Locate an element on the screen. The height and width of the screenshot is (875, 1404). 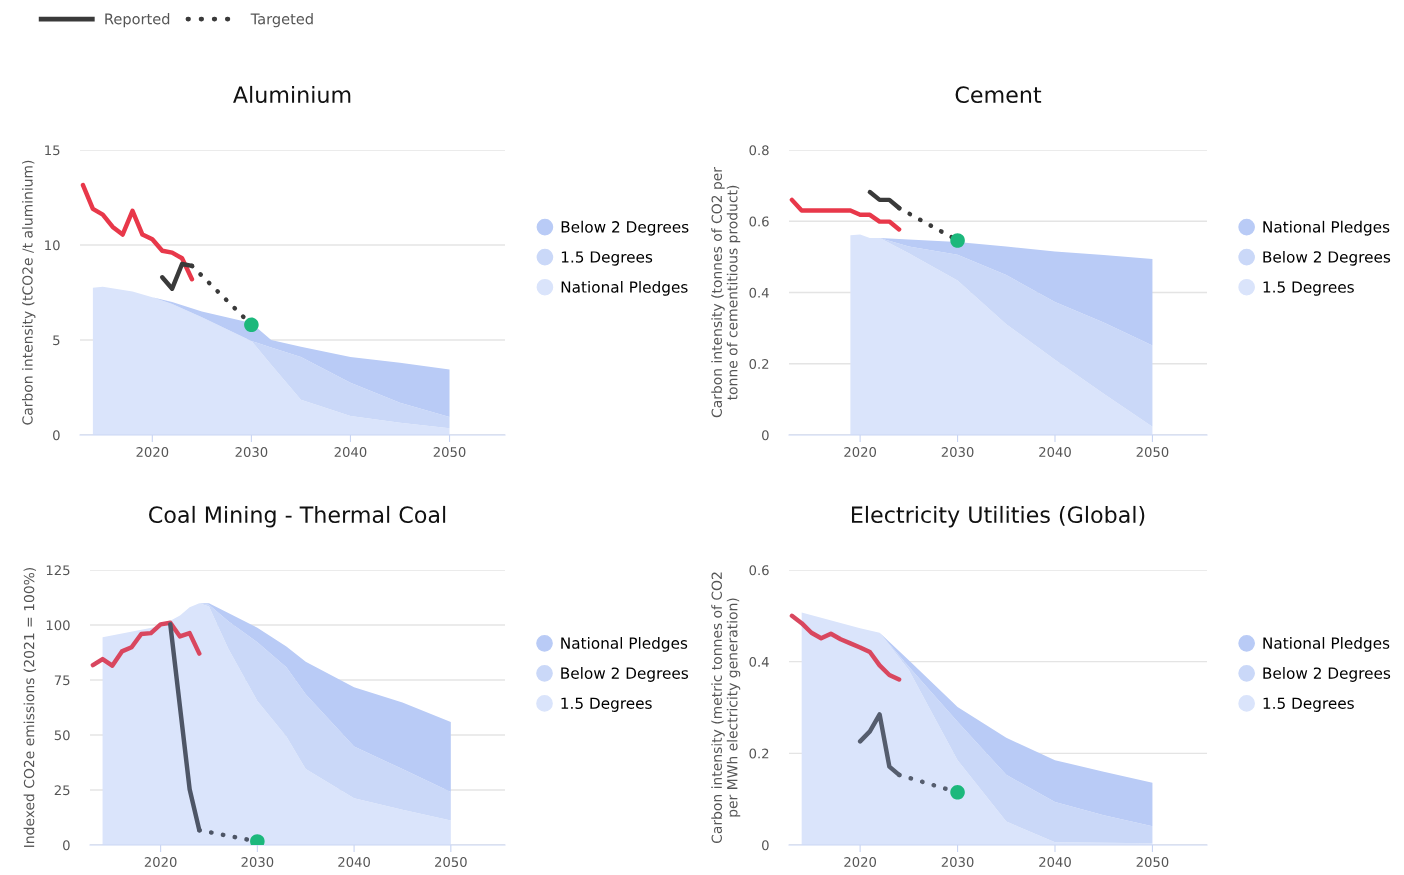
y-axis-title: Carbon intensity (tCO2e /t aluminium) is located at coordinates (28, 292).